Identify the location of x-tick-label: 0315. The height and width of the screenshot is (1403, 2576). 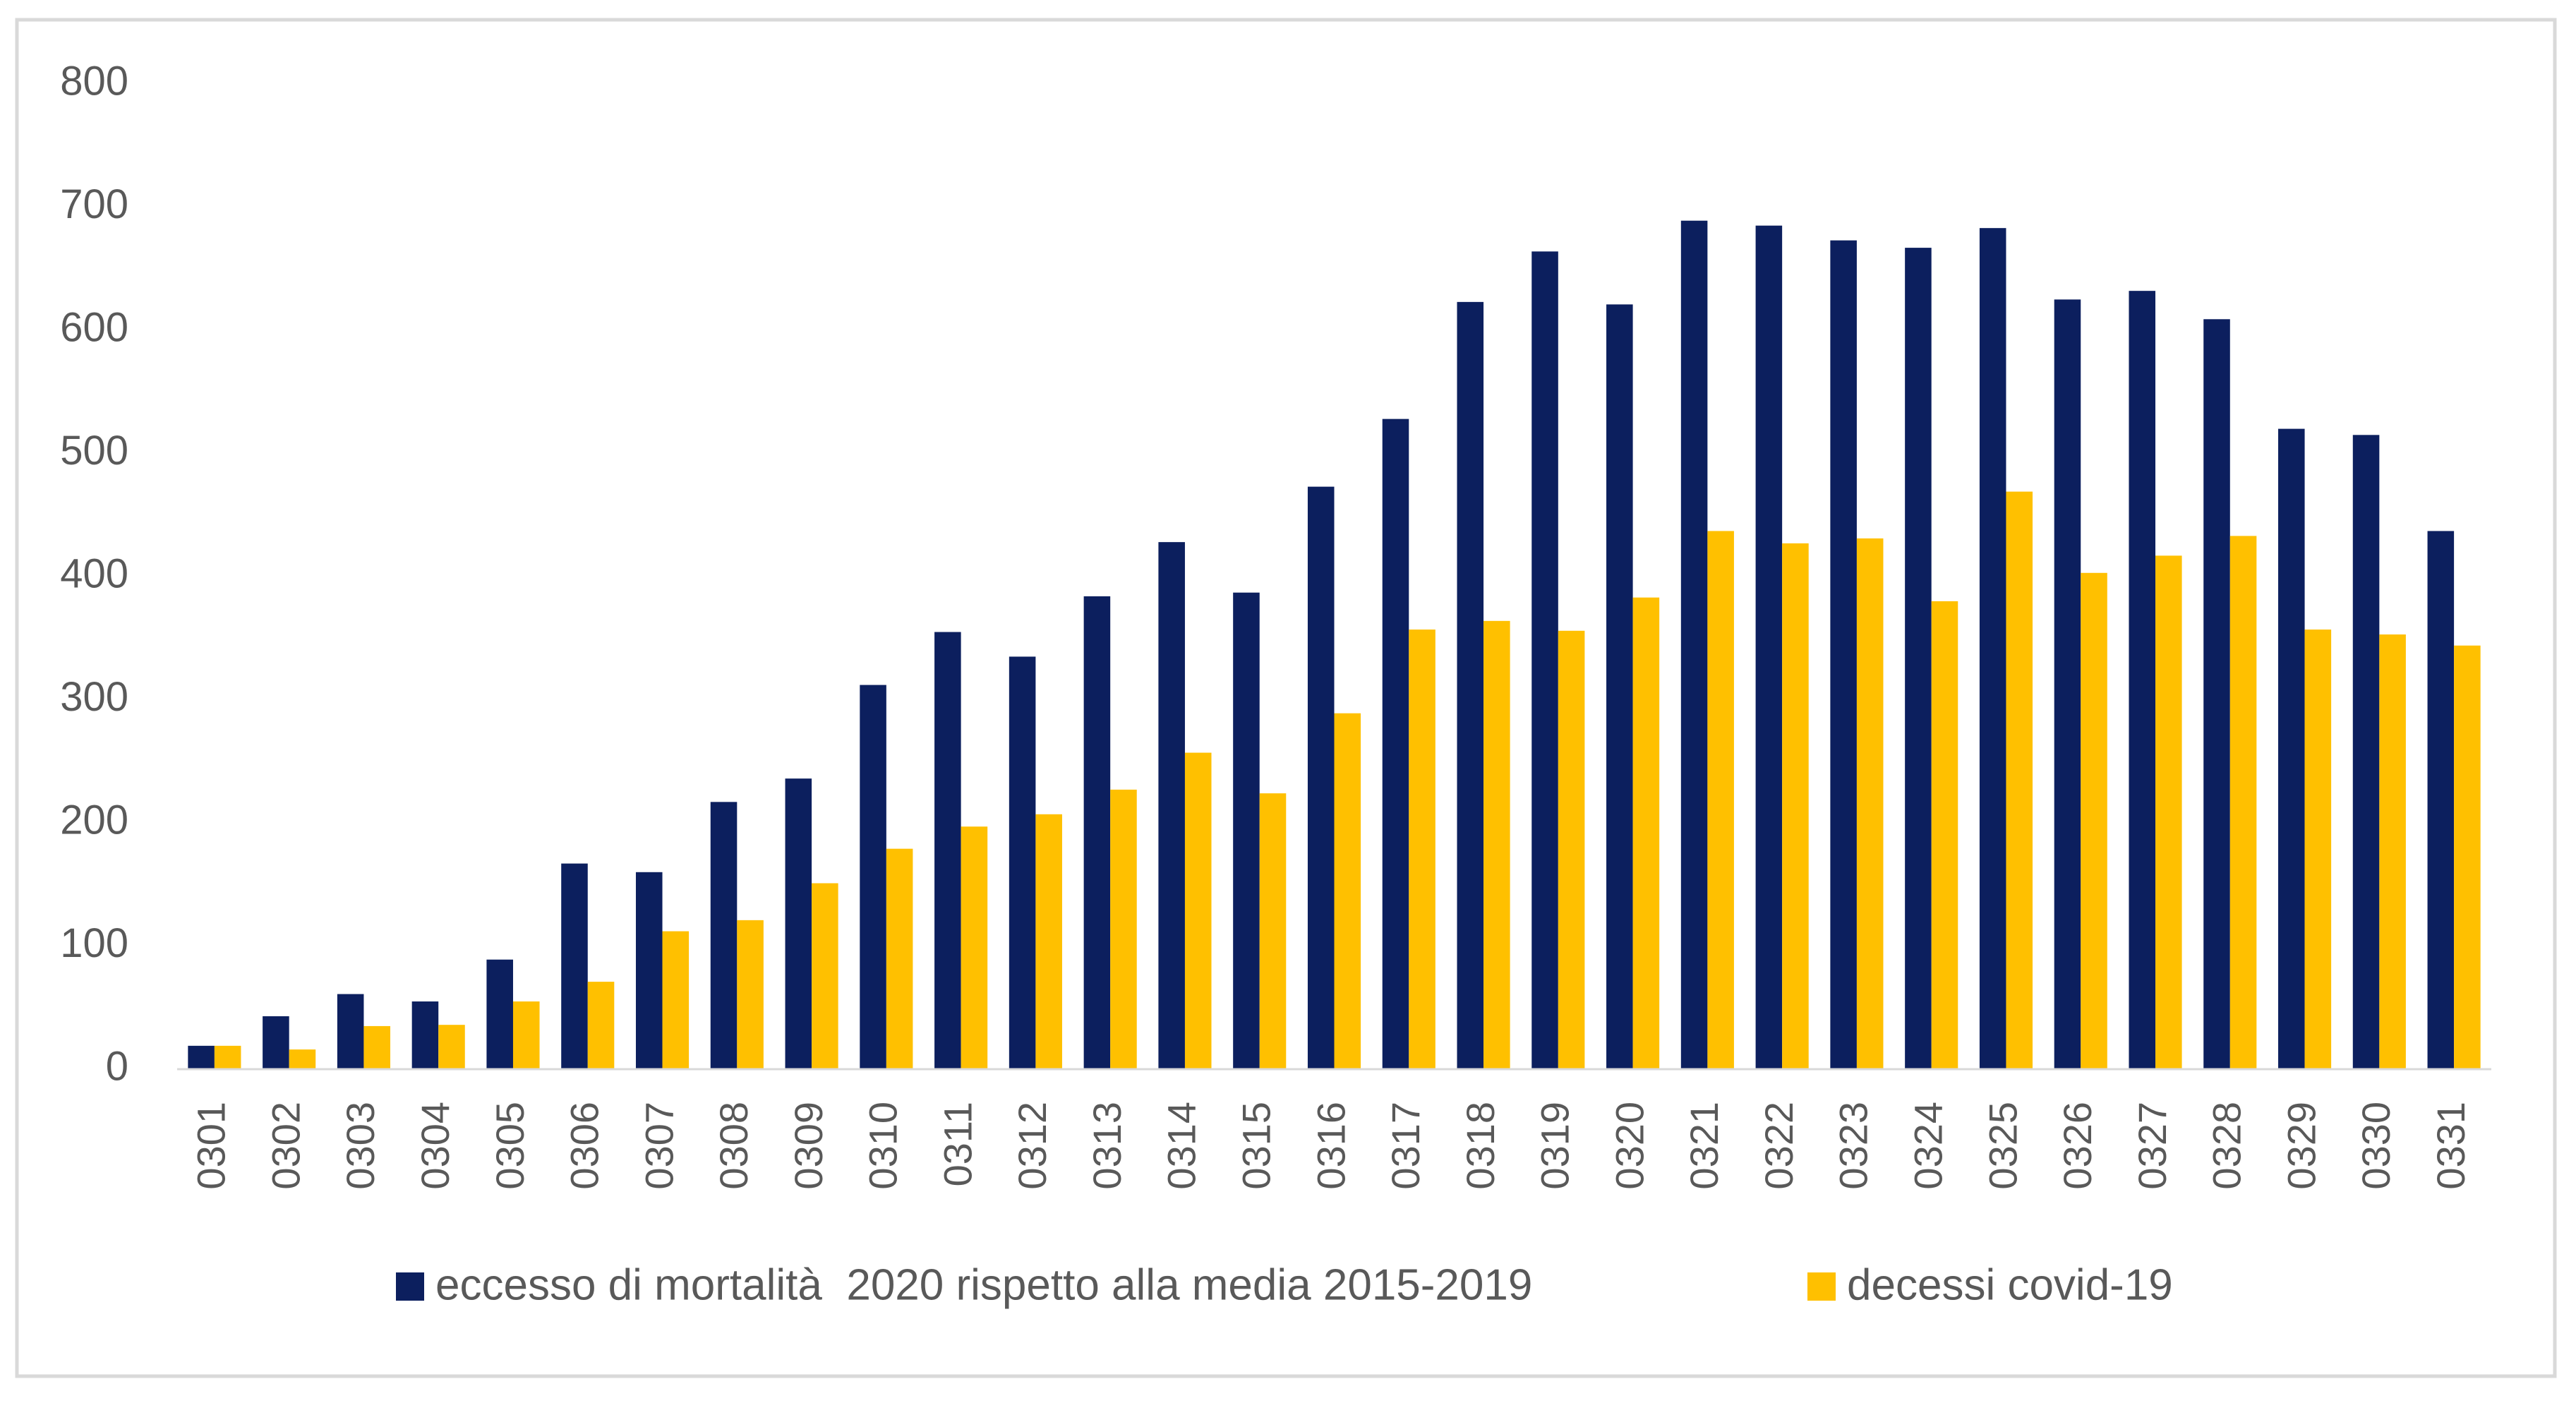
(1256, 1146).